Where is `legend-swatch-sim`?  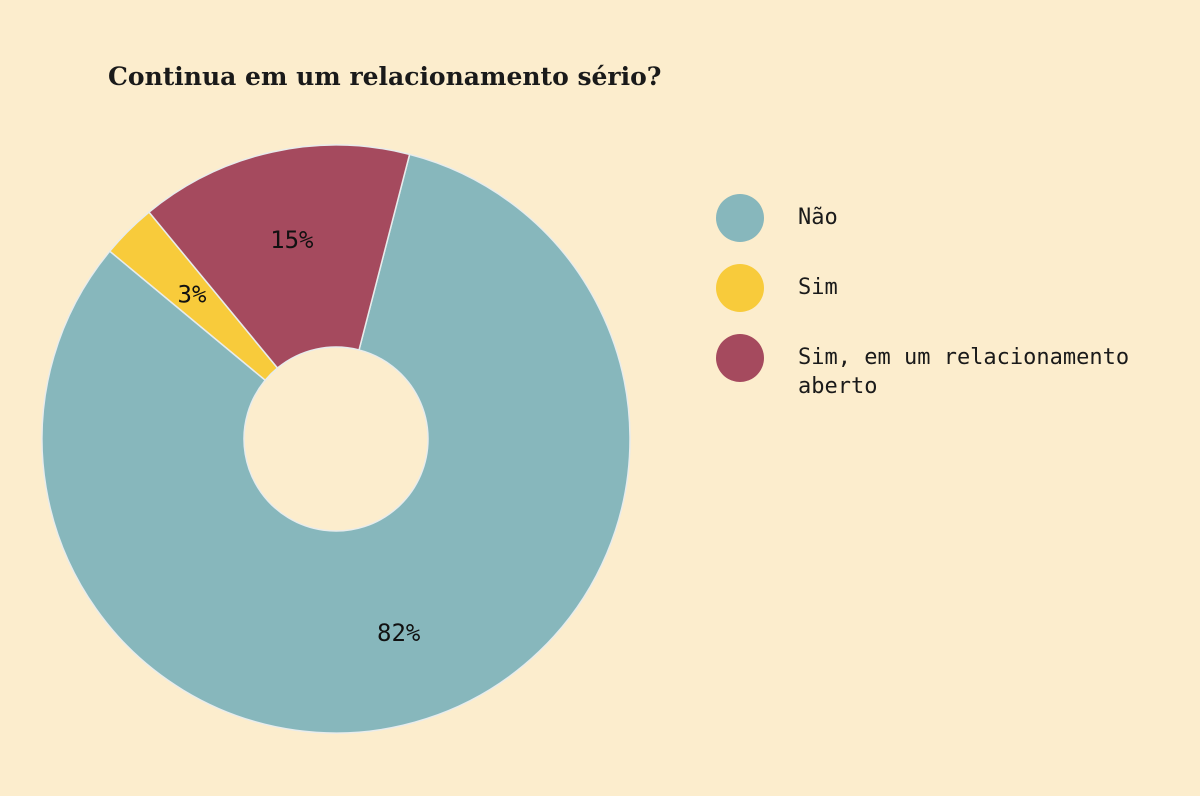
legend-swatch-sim is located at coordinates (740, 288).